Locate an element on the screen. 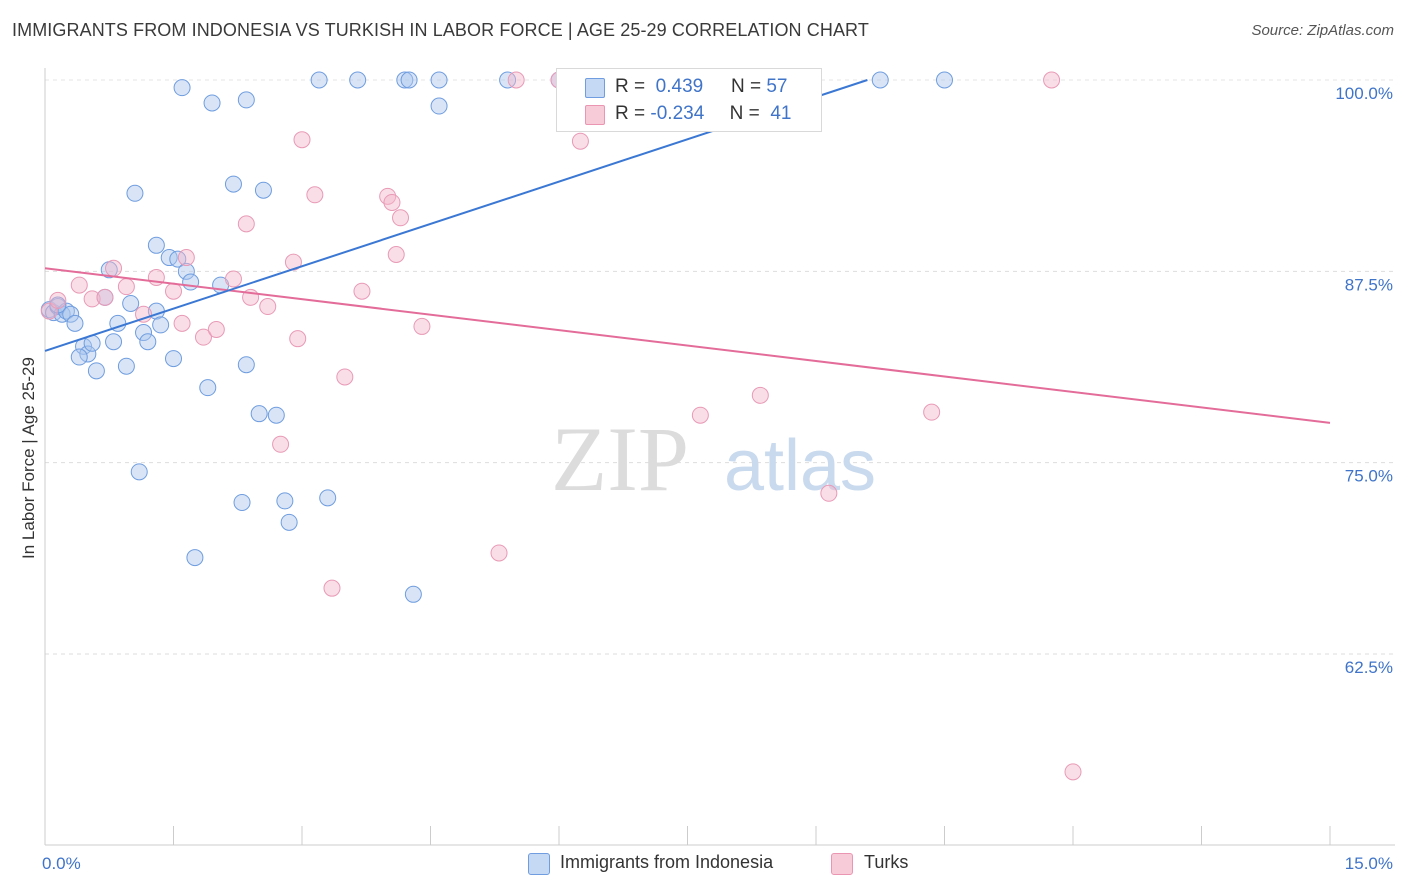 Image resolution: width=1406 pixels, height=892 pixels. y-tick-label: 62.5% is located at coordinates (1369, 667).